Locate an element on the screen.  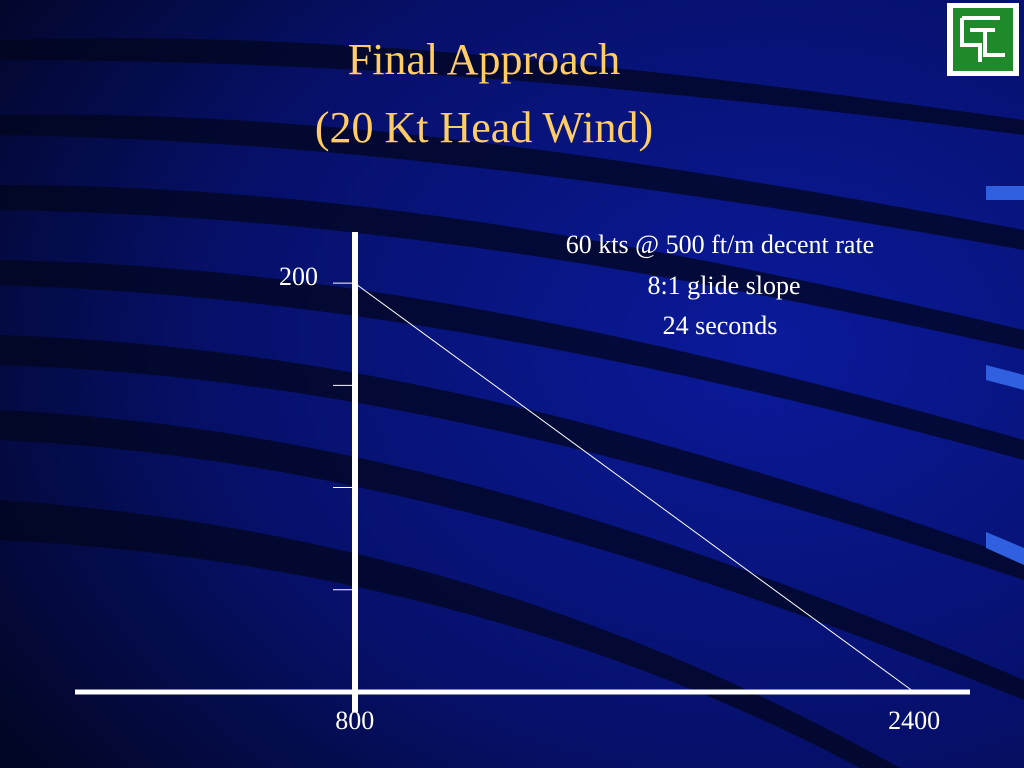
logo is located at coordinates (983, 39).